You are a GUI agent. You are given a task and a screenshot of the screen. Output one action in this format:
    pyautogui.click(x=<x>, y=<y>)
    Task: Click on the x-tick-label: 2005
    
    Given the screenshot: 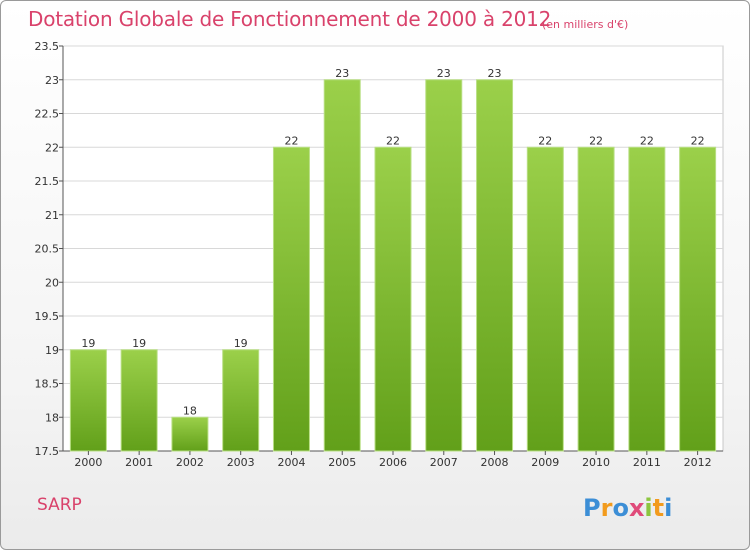 What is the action you would take?
    pyautogui.click(x=342, y=462)
    